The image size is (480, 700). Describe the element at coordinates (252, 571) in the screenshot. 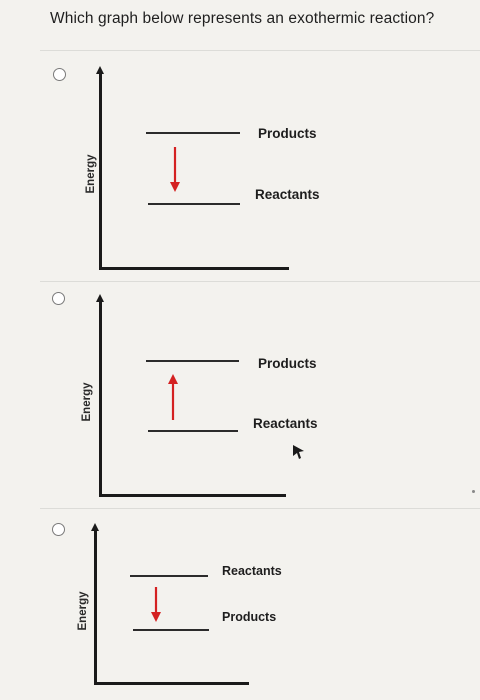

I see `upper-level-label: Reactants` at that location.